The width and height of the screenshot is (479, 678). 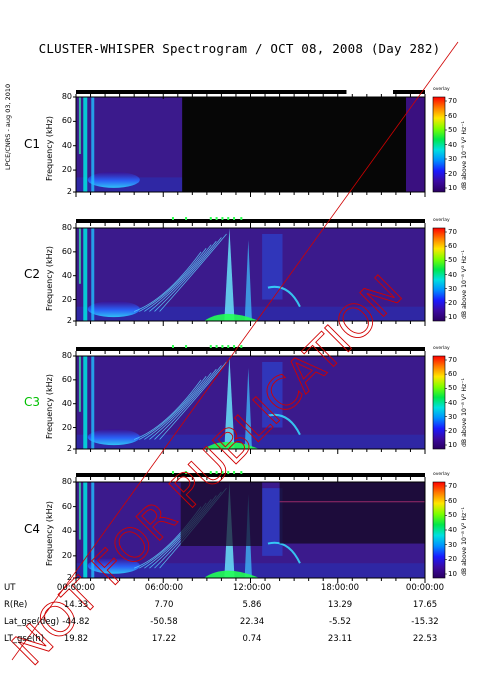 I want to click on y-axis-label: Frequency (kHz), so click(x=49, y=148).